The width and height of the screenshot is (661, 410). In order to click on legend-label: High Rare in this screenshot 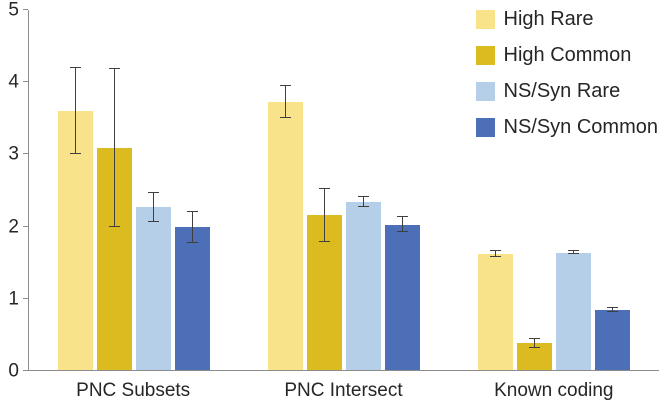, I will do `click(548, 19)`.